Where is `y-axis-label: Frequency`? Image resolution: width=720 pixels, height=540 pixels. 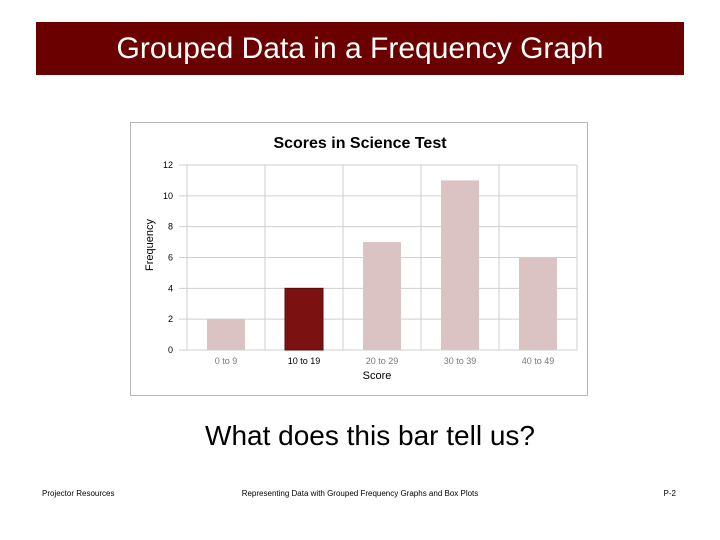
y-axis-label: Frequency is located at coordinates (150, 245).